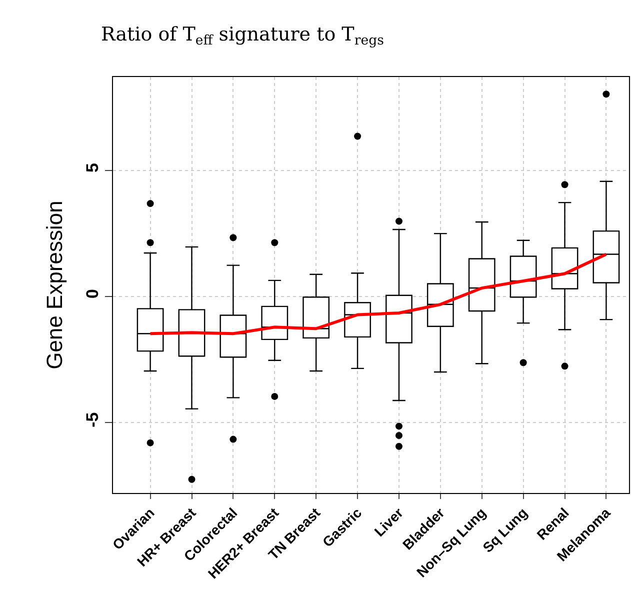 This screenshot has height=607, width=631. Describe the element at coordinates (92, 420) in the screenshot. I see `y-tick-label: -5` at that location.